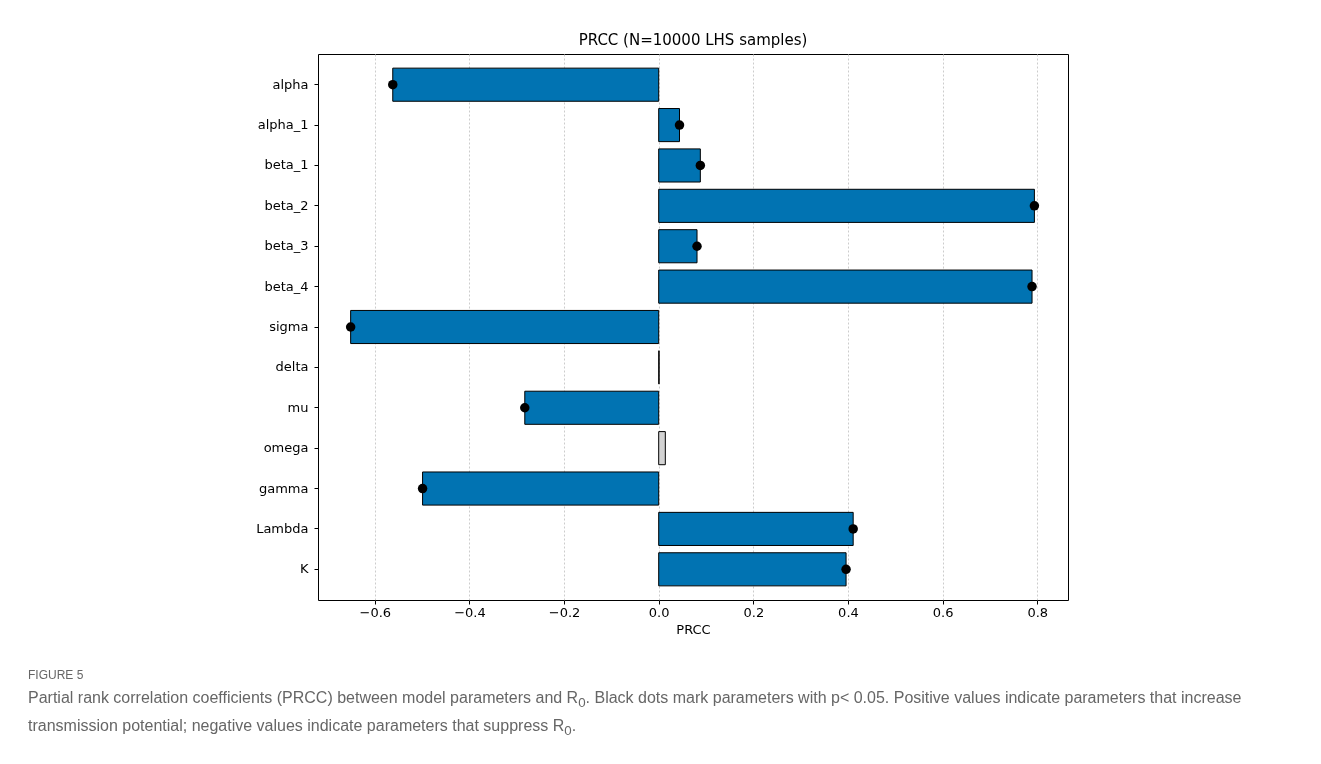  Describe the element at coordinates (286, 246) in the screenshot. I see `y-tick-label: beta_3` at that location.